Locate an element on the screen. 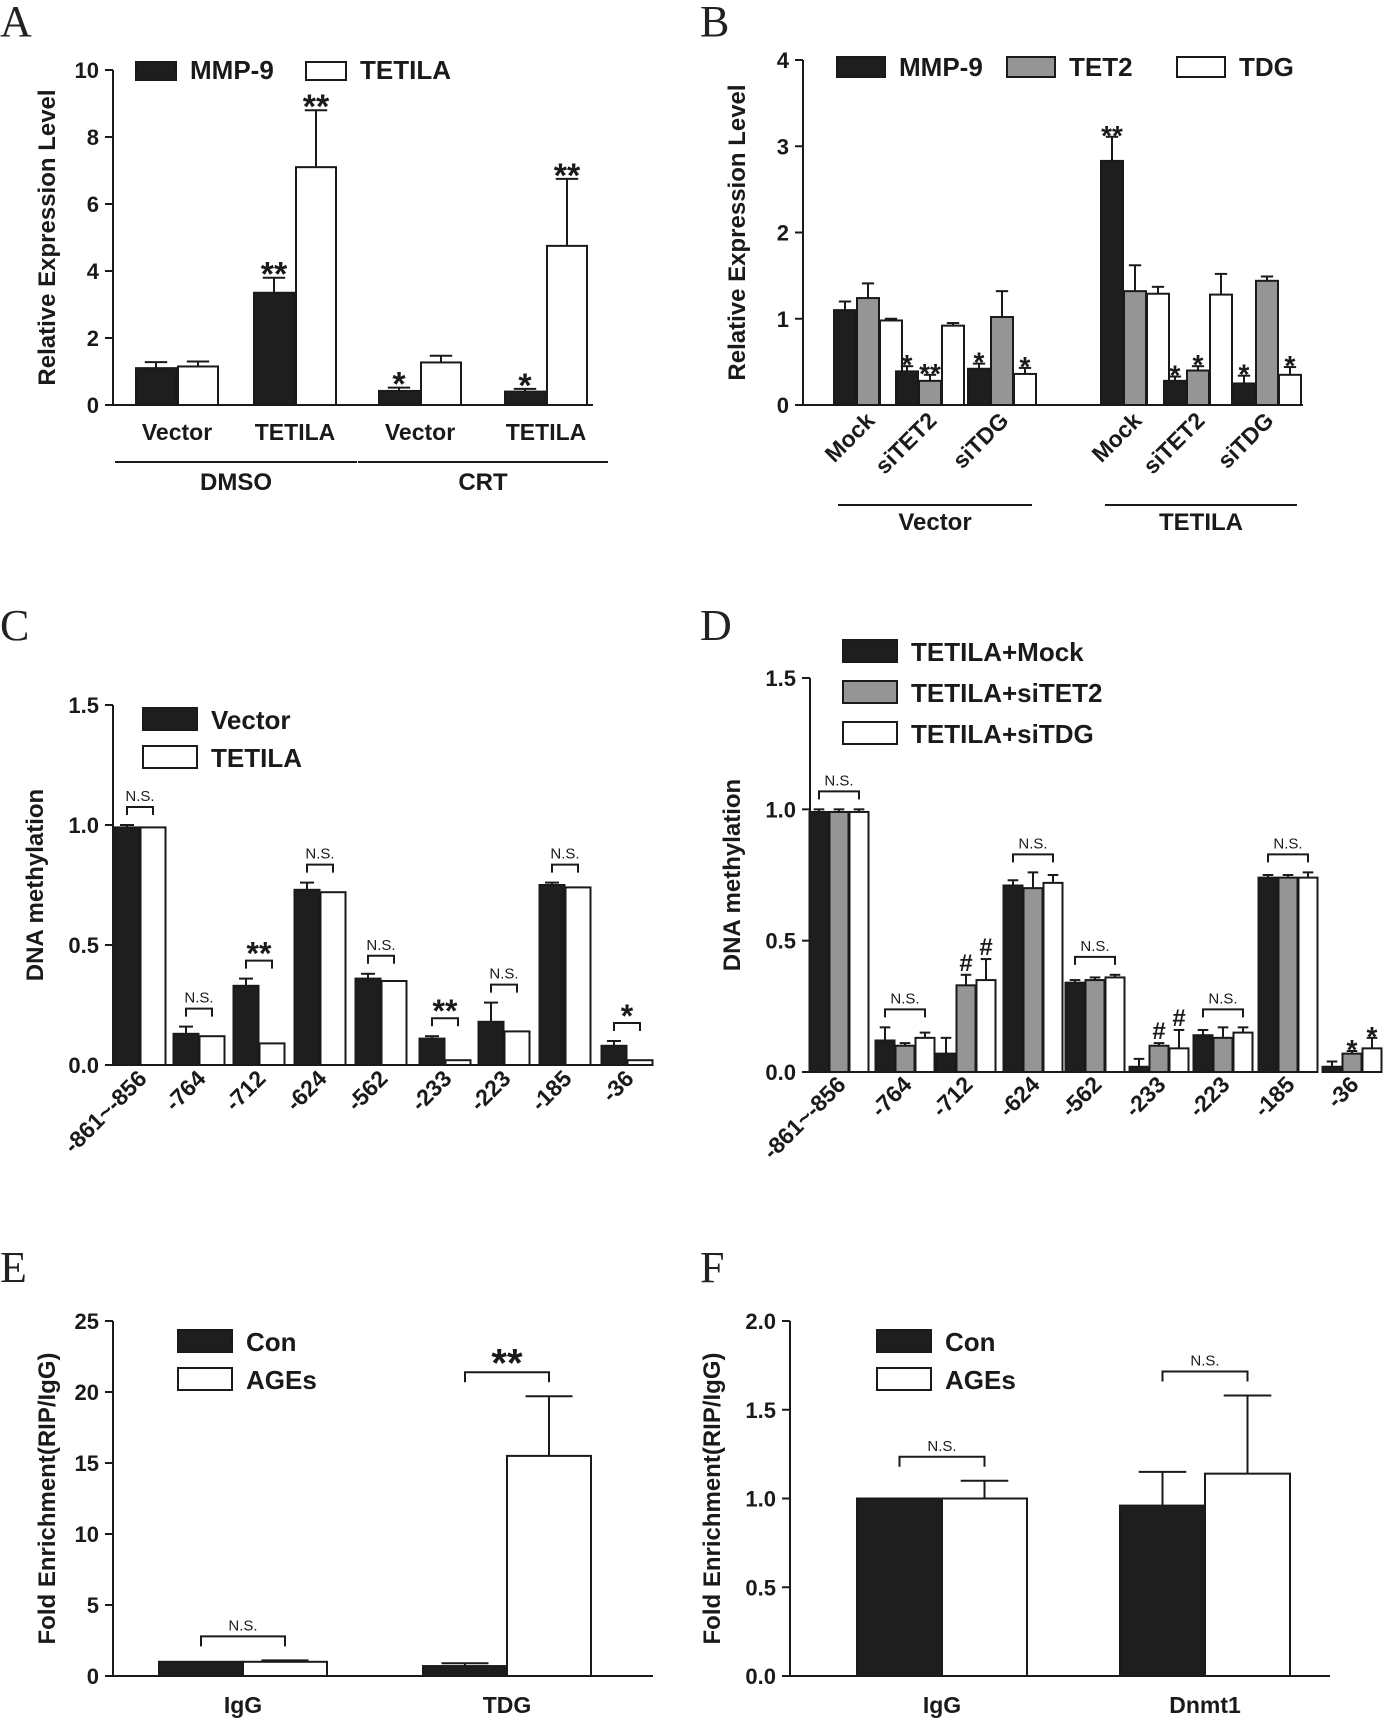 Image resolution: width=1395 pixels, height=1721 pixels. legend-label: MMP-9 is located at coordinates (232, 70).